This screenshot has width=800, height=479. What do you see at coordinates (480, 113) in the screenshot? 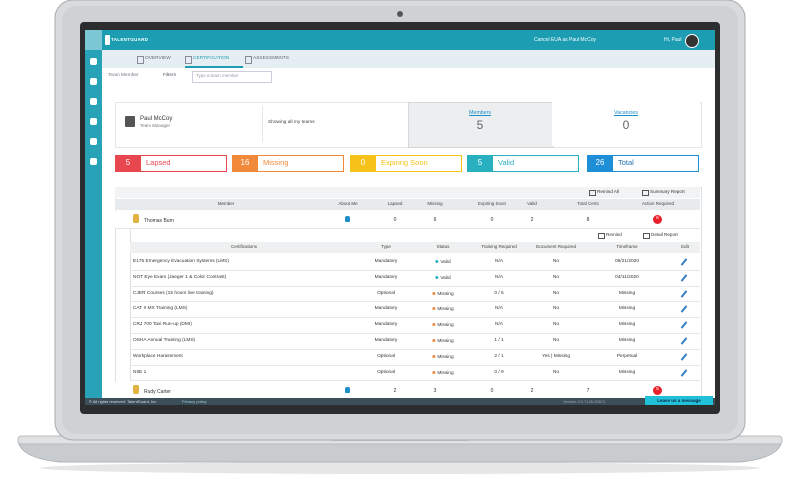
I see `summary-label: Members` at bounding box center [480, 113].